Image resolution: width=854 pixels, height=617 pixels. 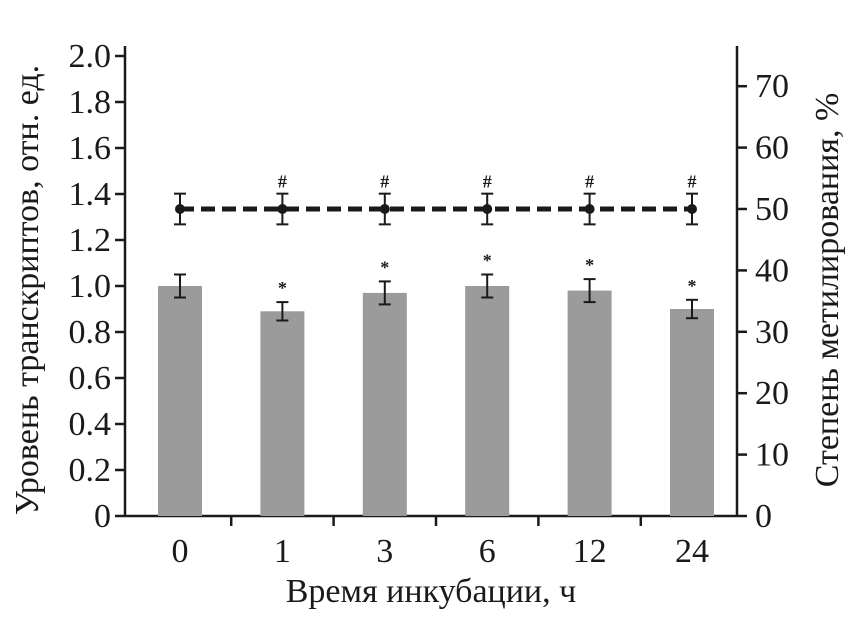 What do you see at coordinates (90, 424) in the screenshot?
I see `y-tick-label: 0.4` at bounding box center [90, 424].